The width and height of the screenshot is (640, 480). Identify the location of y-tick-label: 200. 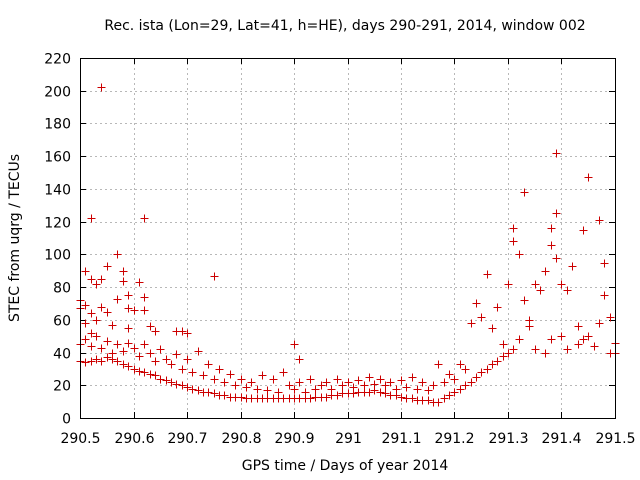
(57, 93).